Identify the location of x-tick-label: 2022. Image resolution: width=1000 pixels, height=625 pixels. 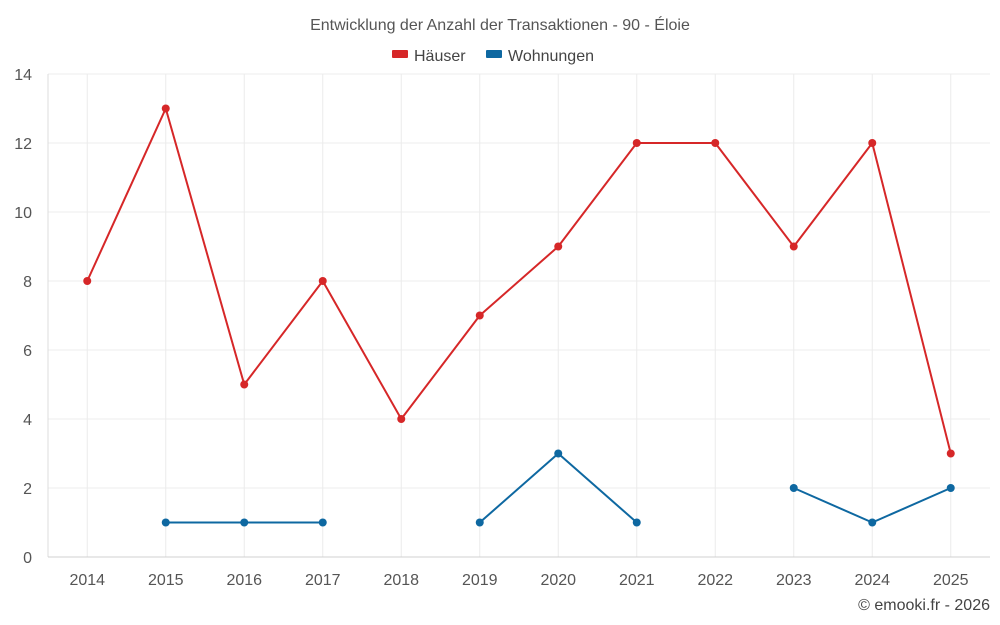
(715, 580).